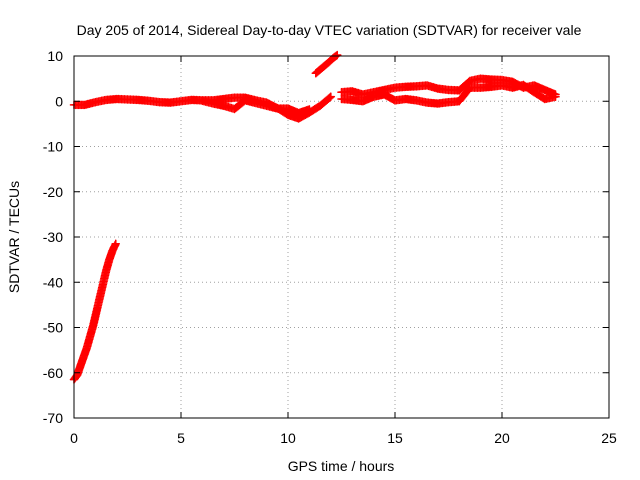  What do you see at coordinates (326, 64) in the screenshot?
I see `series-jump-segment` at bounding box center [326, 64].